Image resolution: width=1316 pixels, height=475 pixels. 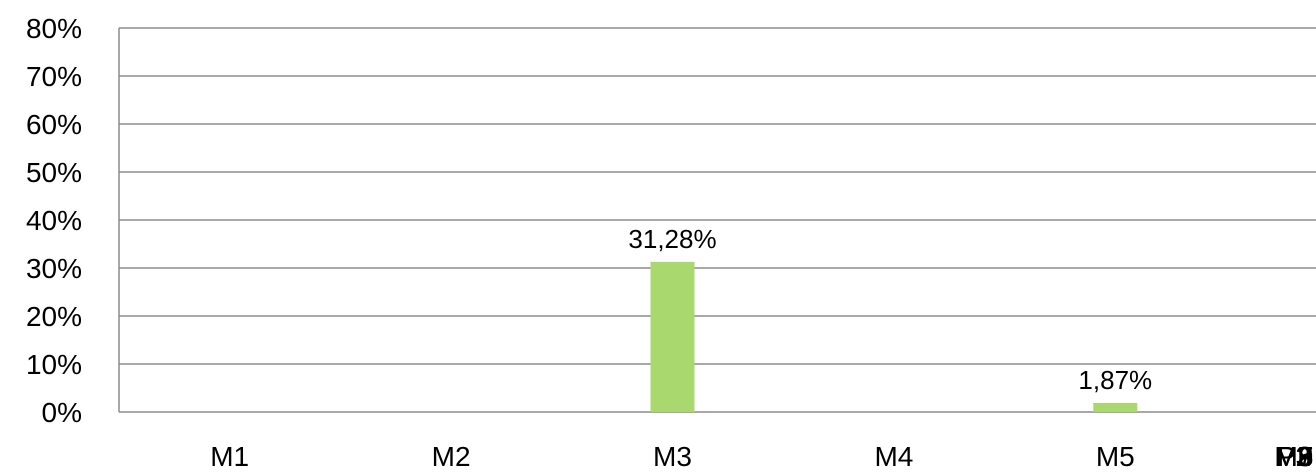 I want to click on y-tick-label: 30%, so click(x=54, y=268).